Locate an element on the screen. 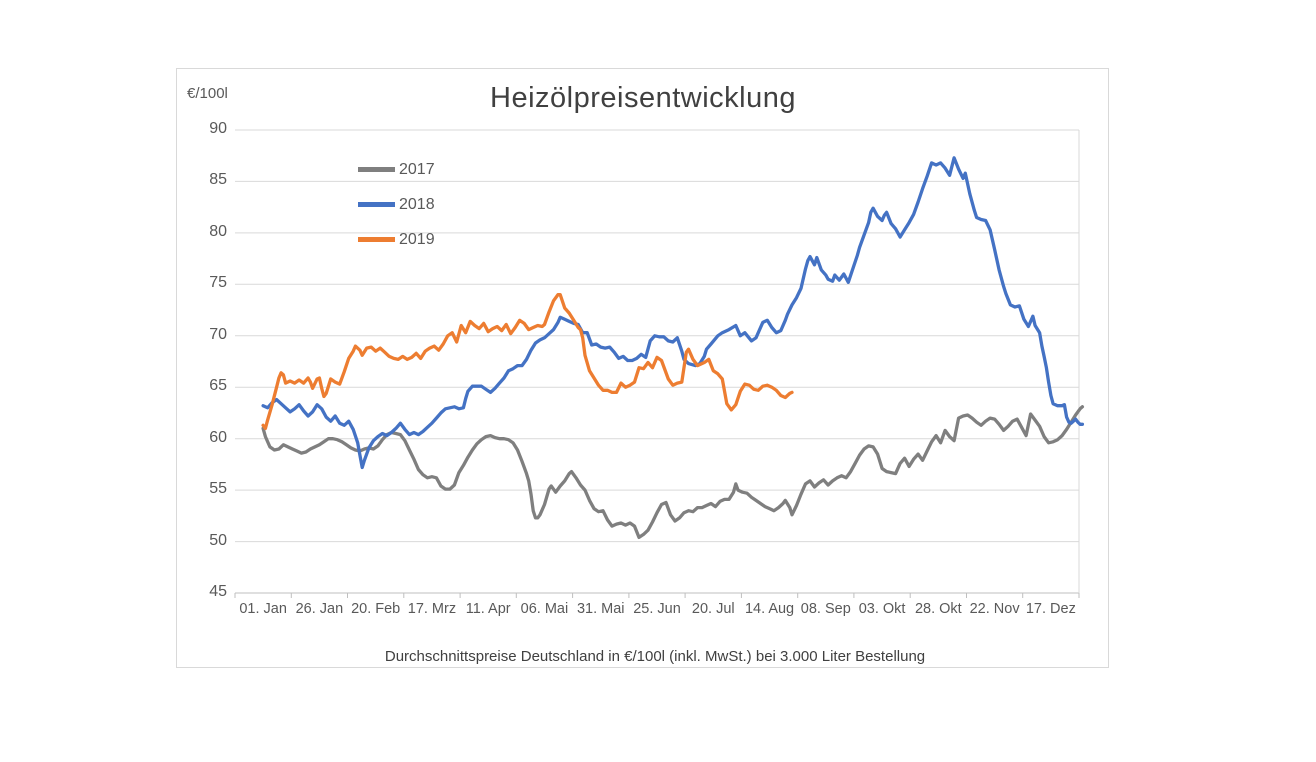 This screenshot has width=1316, height=762. y-tick-label: 50 is located at coordinates (218, 540).